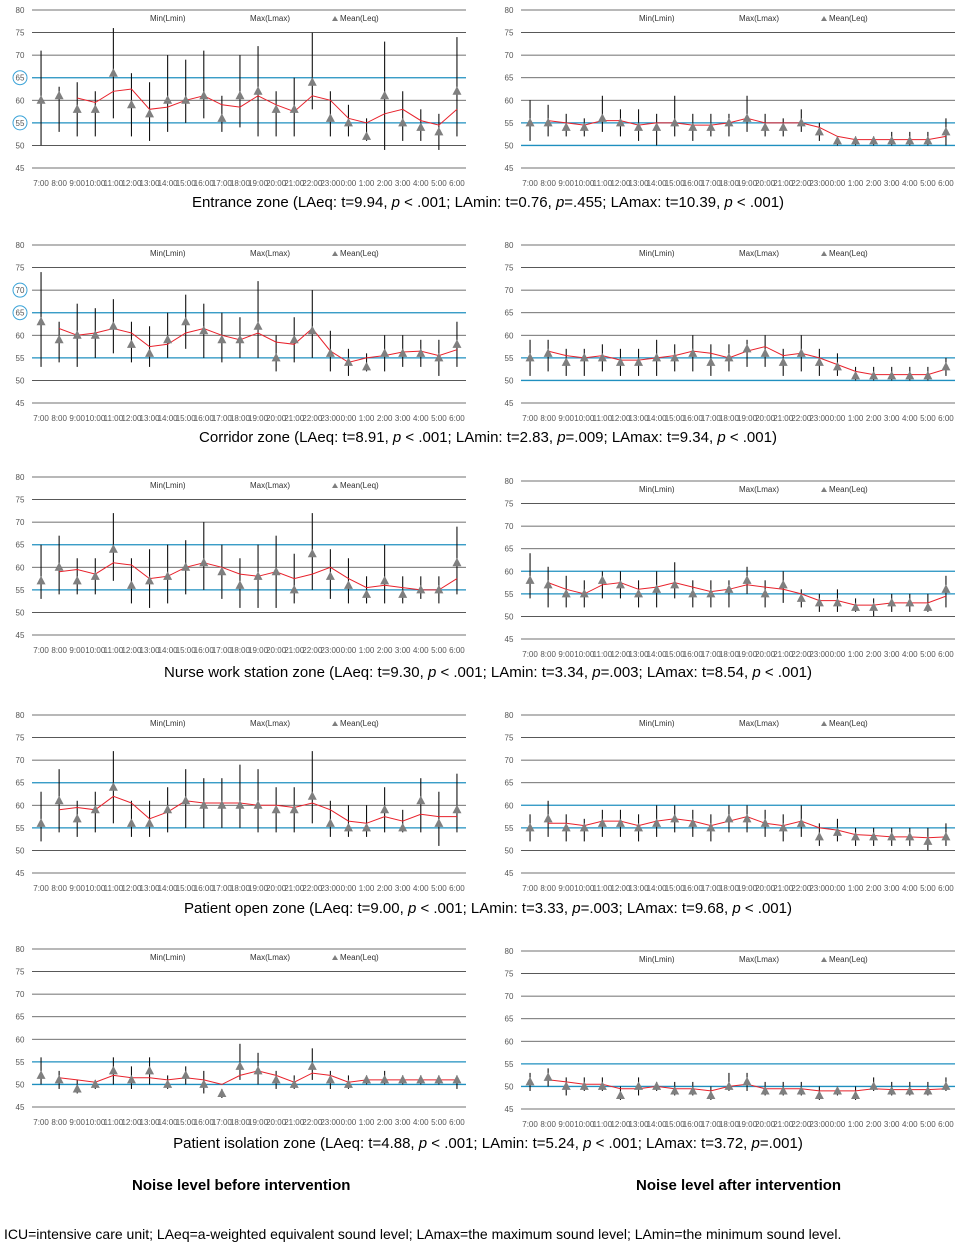 This screenshot has height=1243, width=976. Describe the element at coordinates (20, 245) in the screenshot. I see `y-tick-label: 80` at that location.